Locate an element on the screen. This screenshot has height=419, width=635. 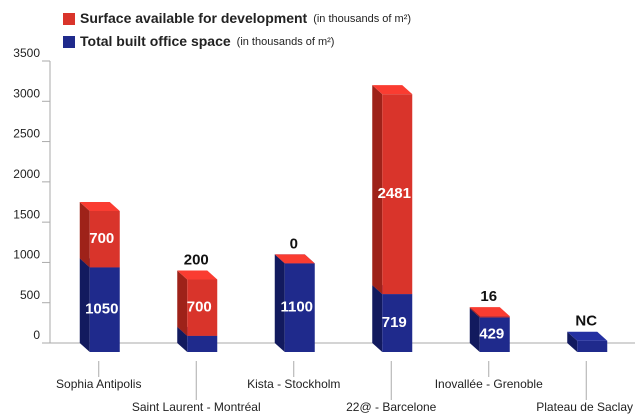
data-label: 429 is located at coordinates (491, 334).